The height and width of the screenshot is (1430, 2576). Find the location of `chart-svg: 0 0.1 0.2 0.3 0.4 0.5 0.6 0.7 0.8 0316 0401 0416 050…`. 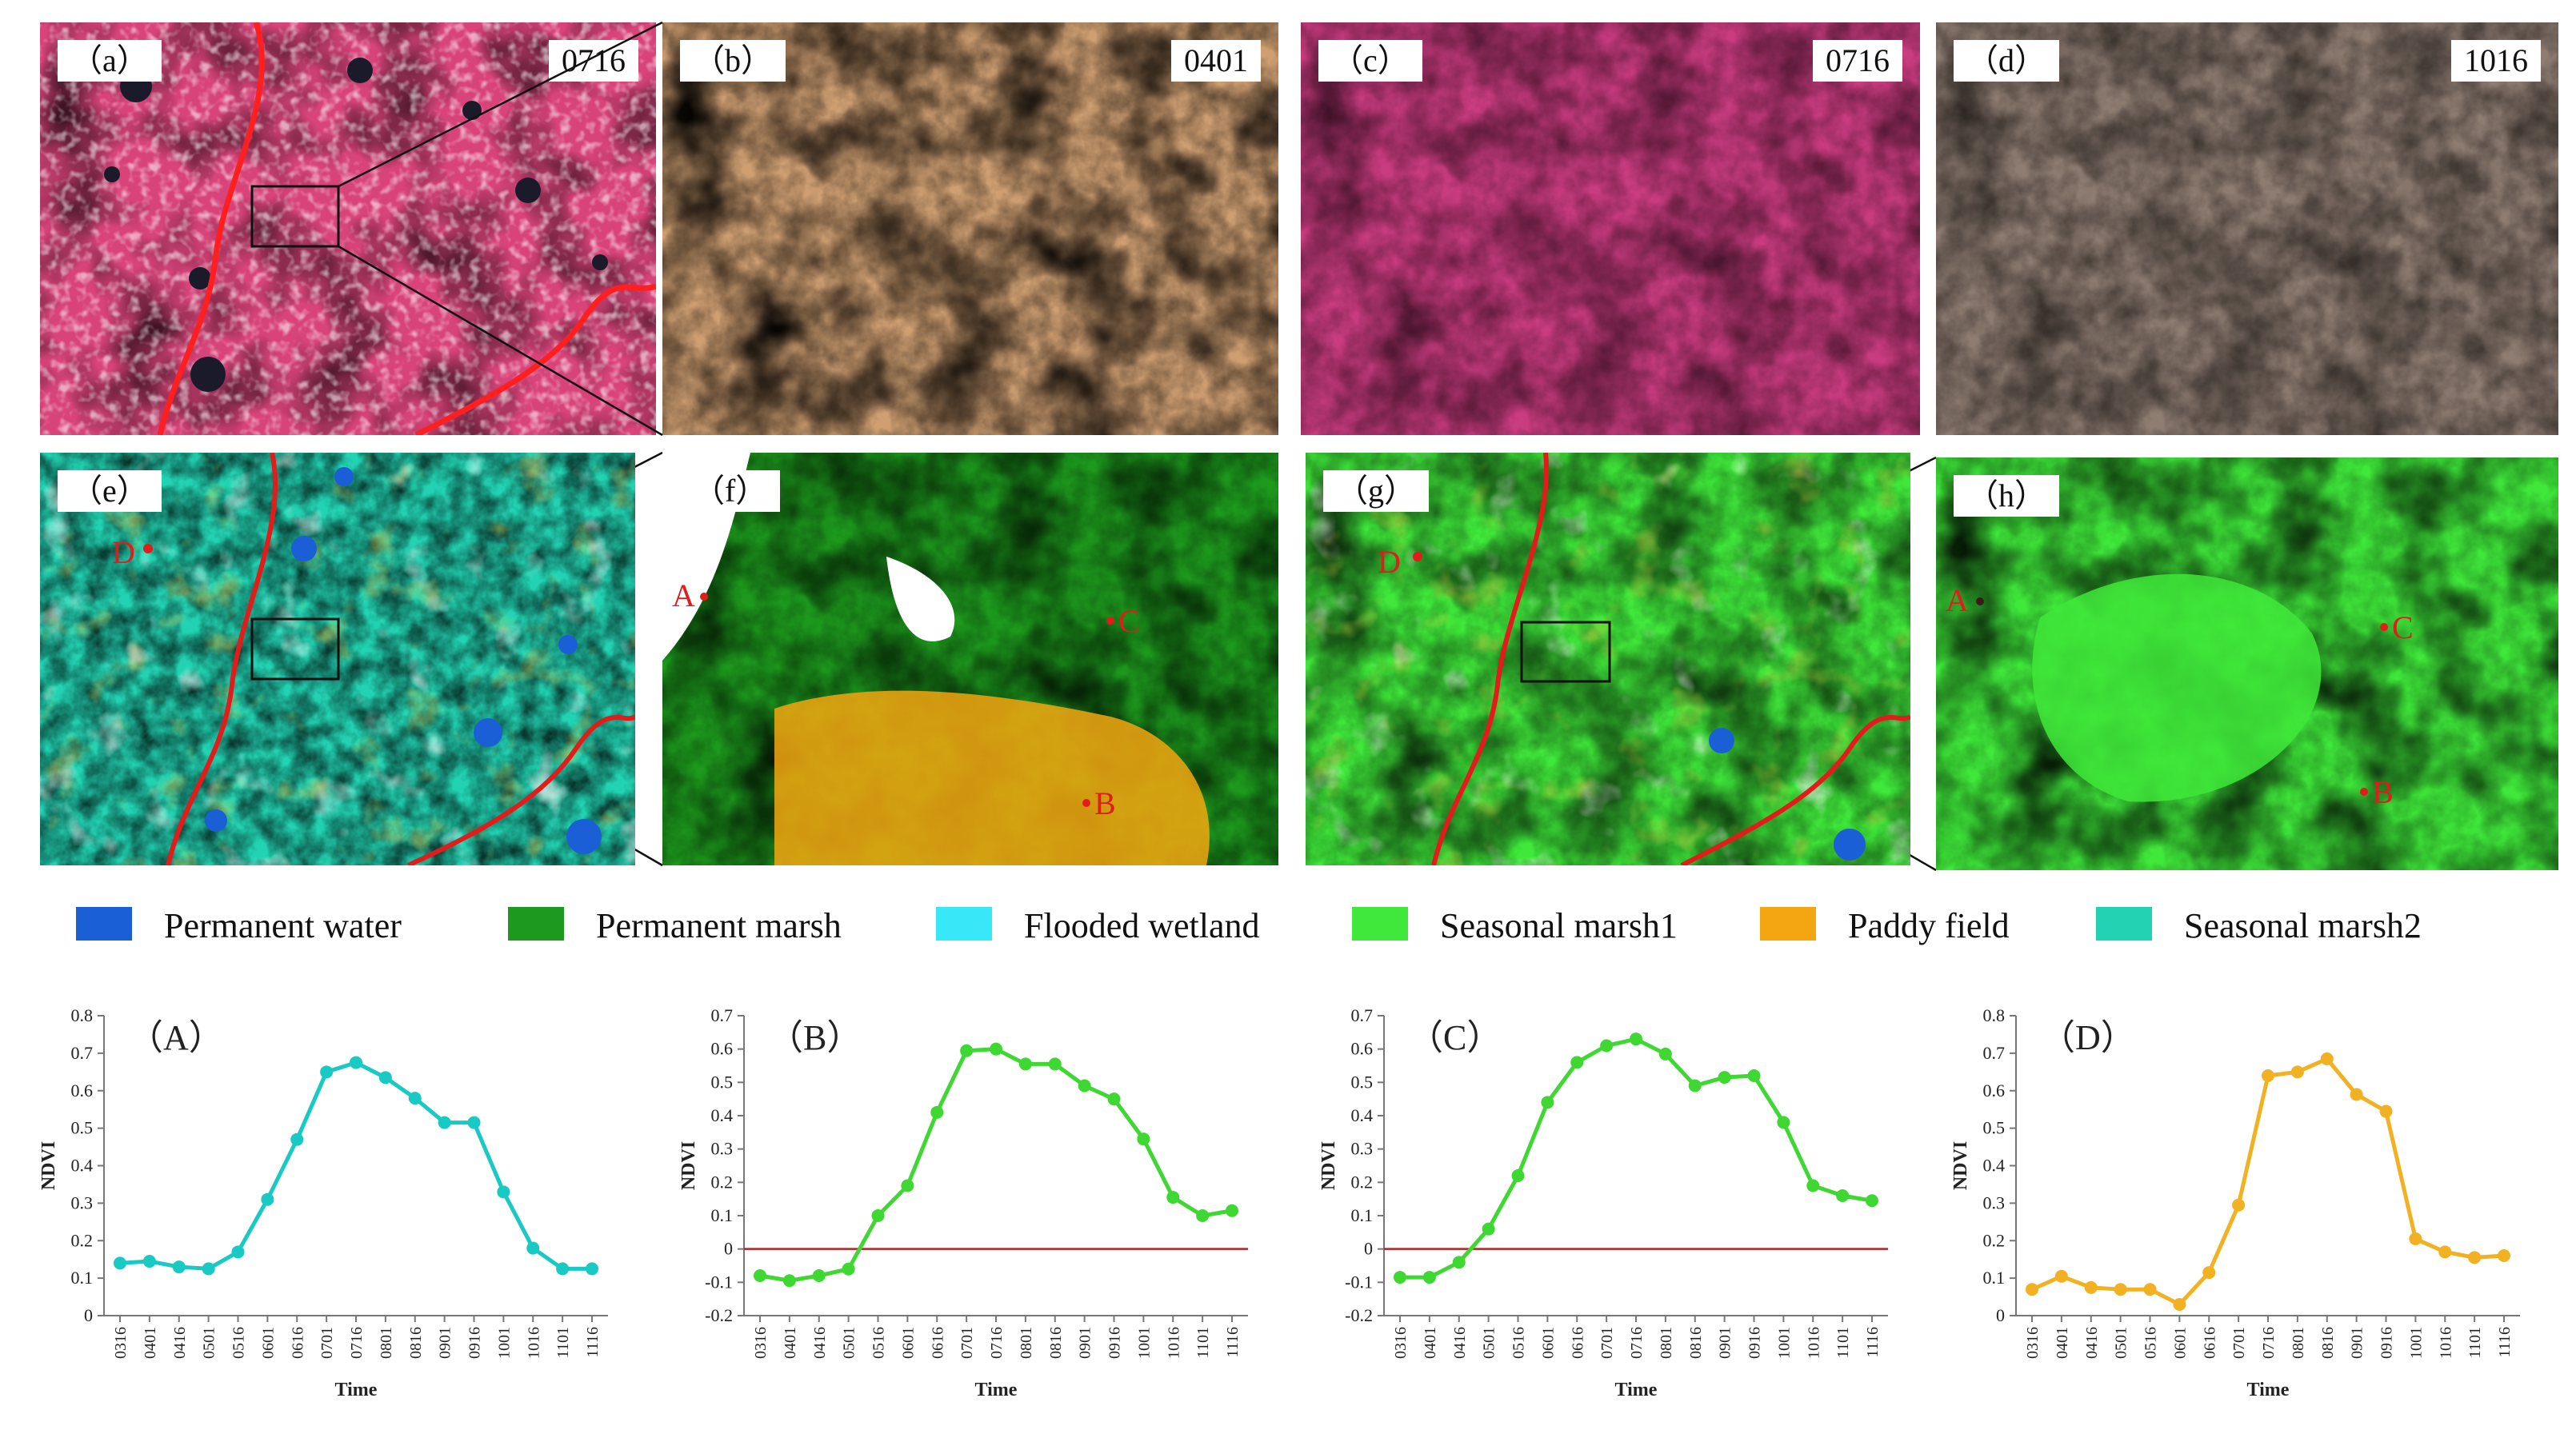

chart-svg: 0 0.1 0.2 0.3 0.4 0.5 0.6 0.7 0.8 0316 0401 0416 050… is located at coordinates (2235, 1202).